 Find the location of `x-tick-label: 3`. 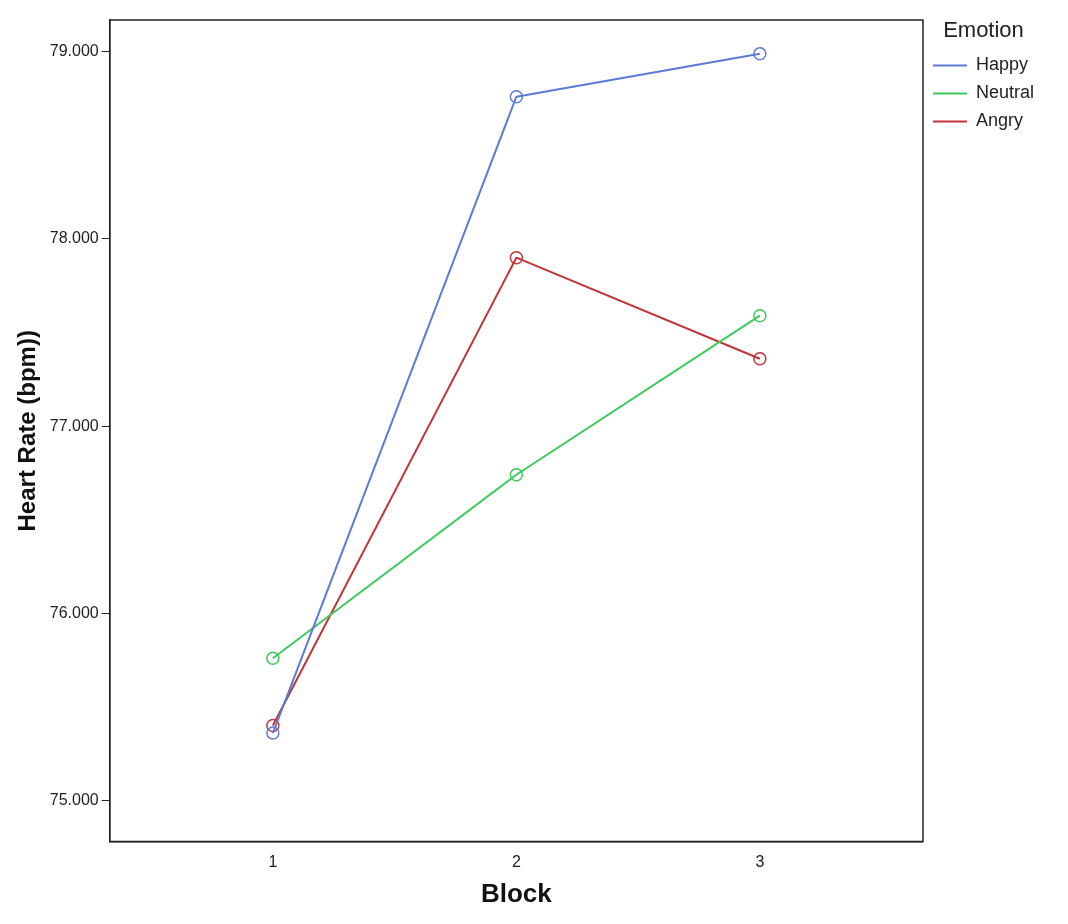

x-tick-label: 3 is located at coordinates (760, 861).